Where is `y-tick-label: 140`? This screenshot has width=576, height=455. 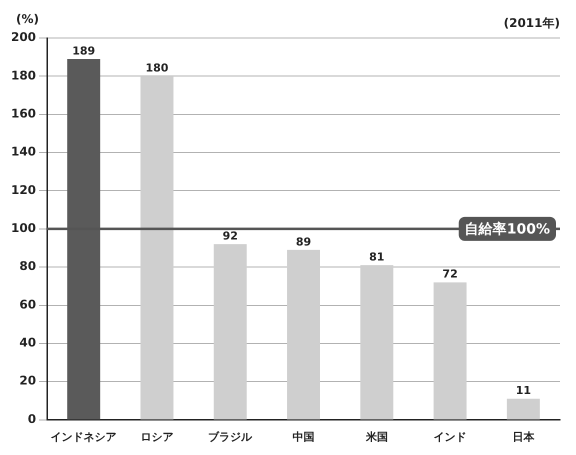 y-tick-label: 140 is located at coordinates (23, 151).